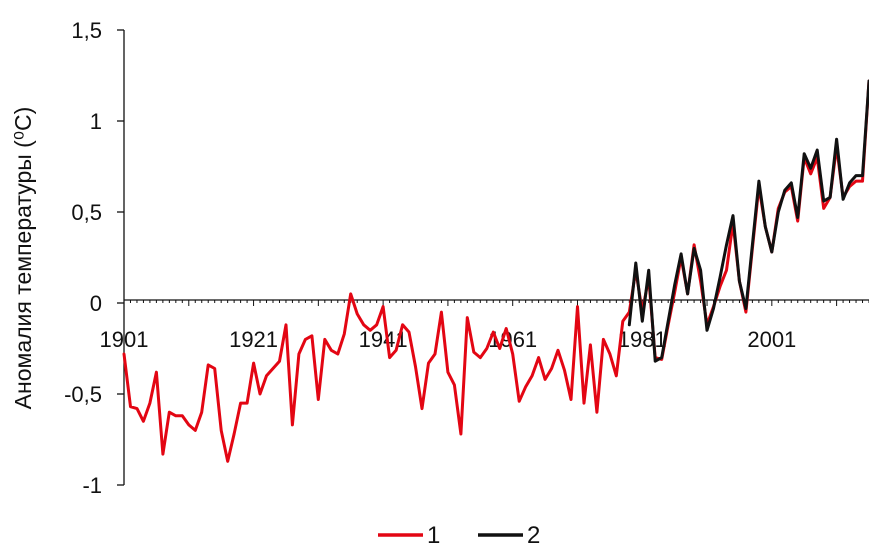 This screenshot has height=547, width=869. What do you see at coordinates (23, 258) in the screenshot?
I see `y-axis-label: Аномалия температуры (⁰C)` at bounding box center [23, 258].